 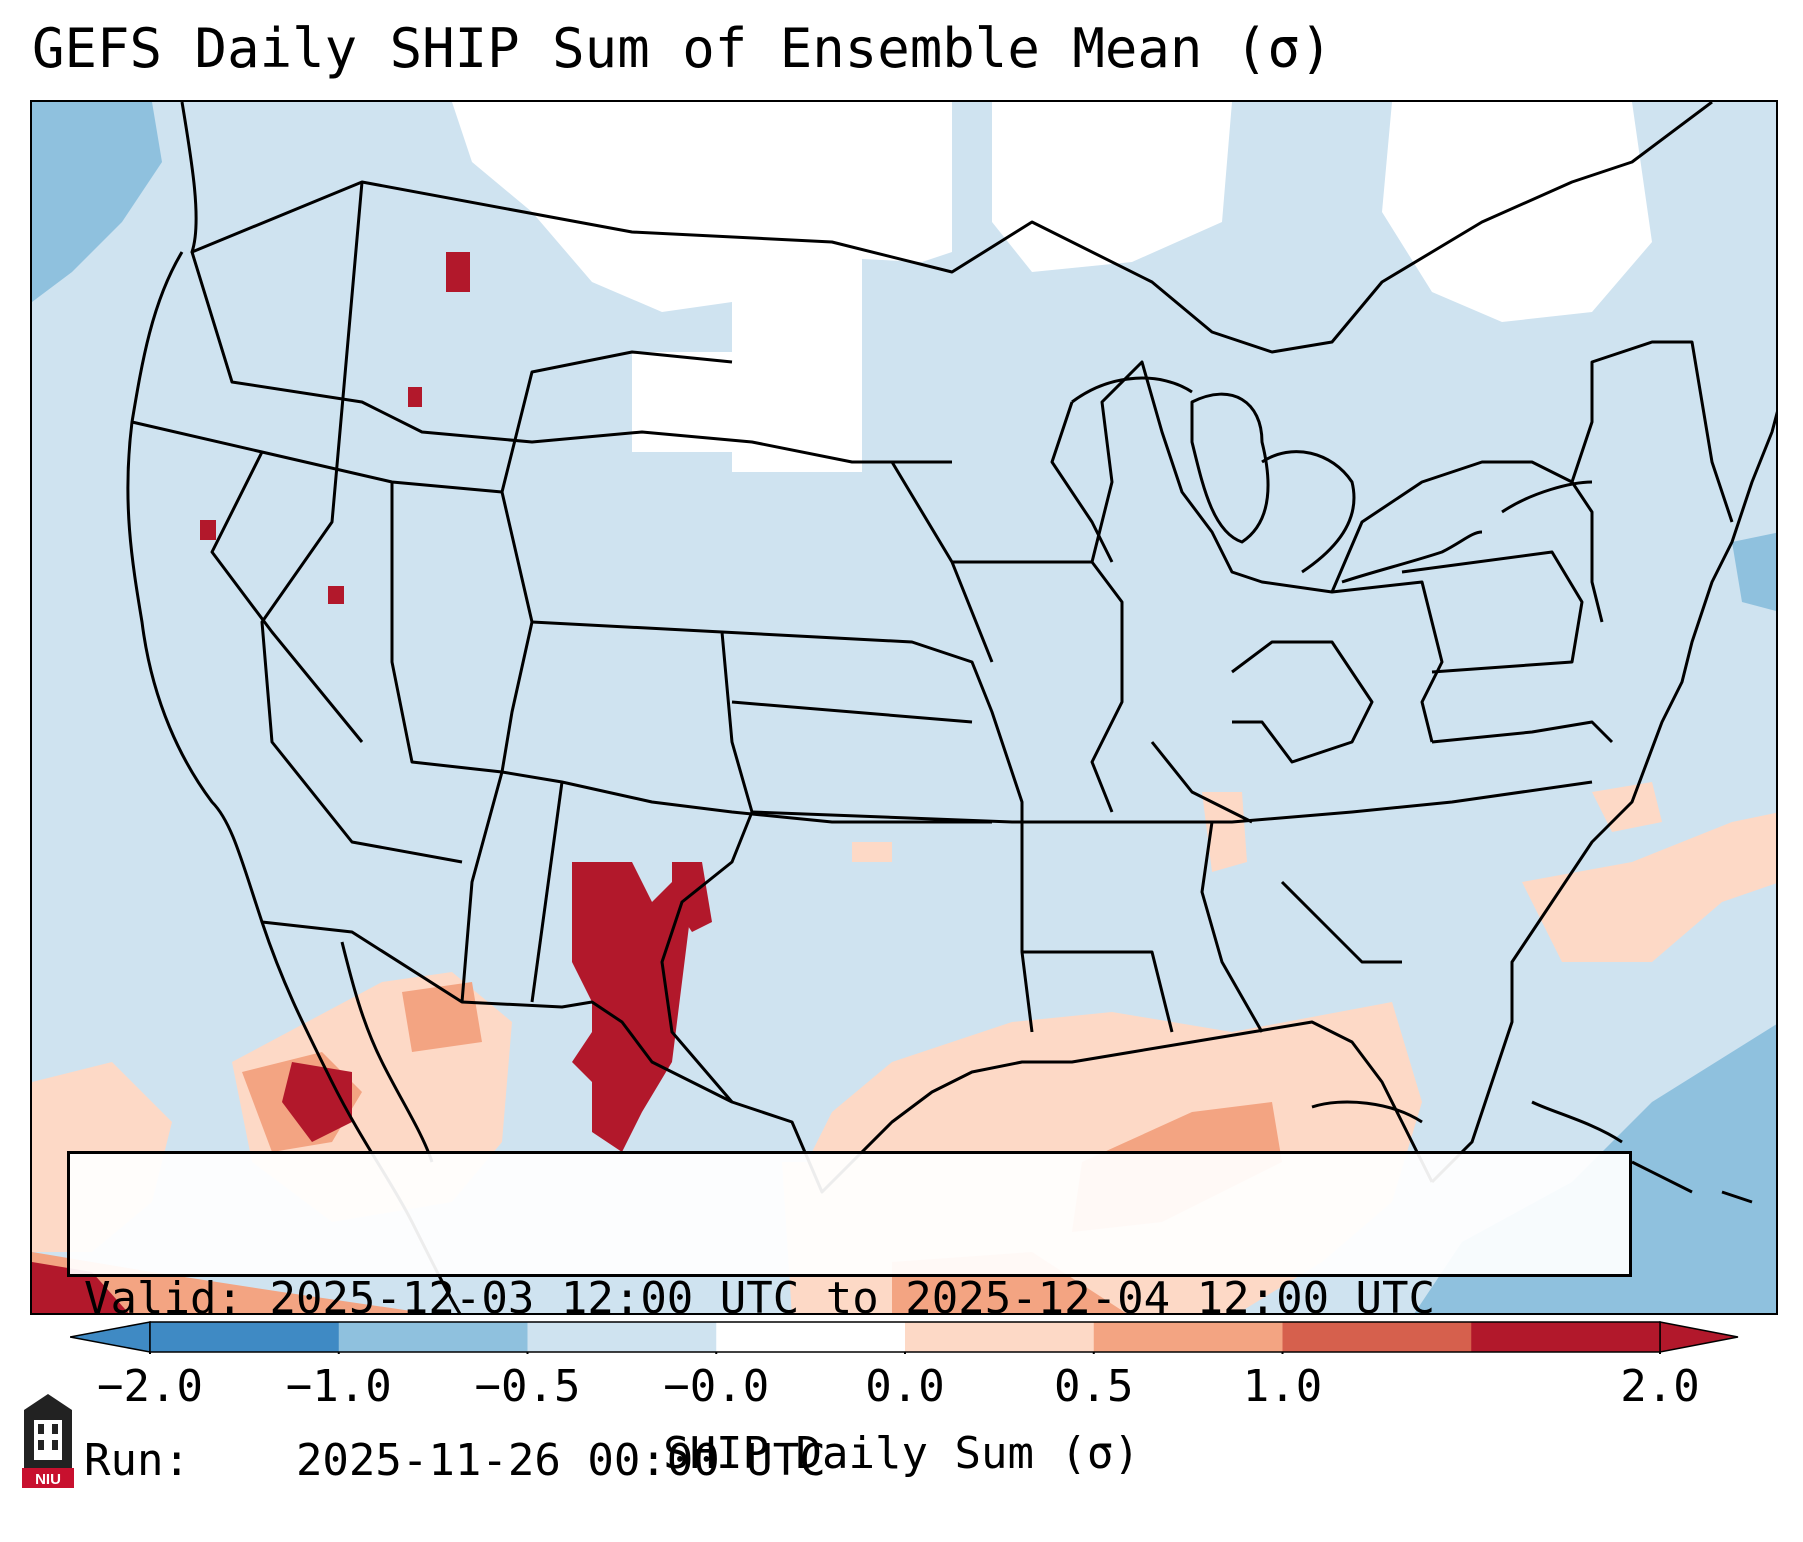 What do you see at coordinates (1282, 1386) in the screenshot?
I see `colorbar-tick-label: 1.0` at bounding box center [1282, 1386].